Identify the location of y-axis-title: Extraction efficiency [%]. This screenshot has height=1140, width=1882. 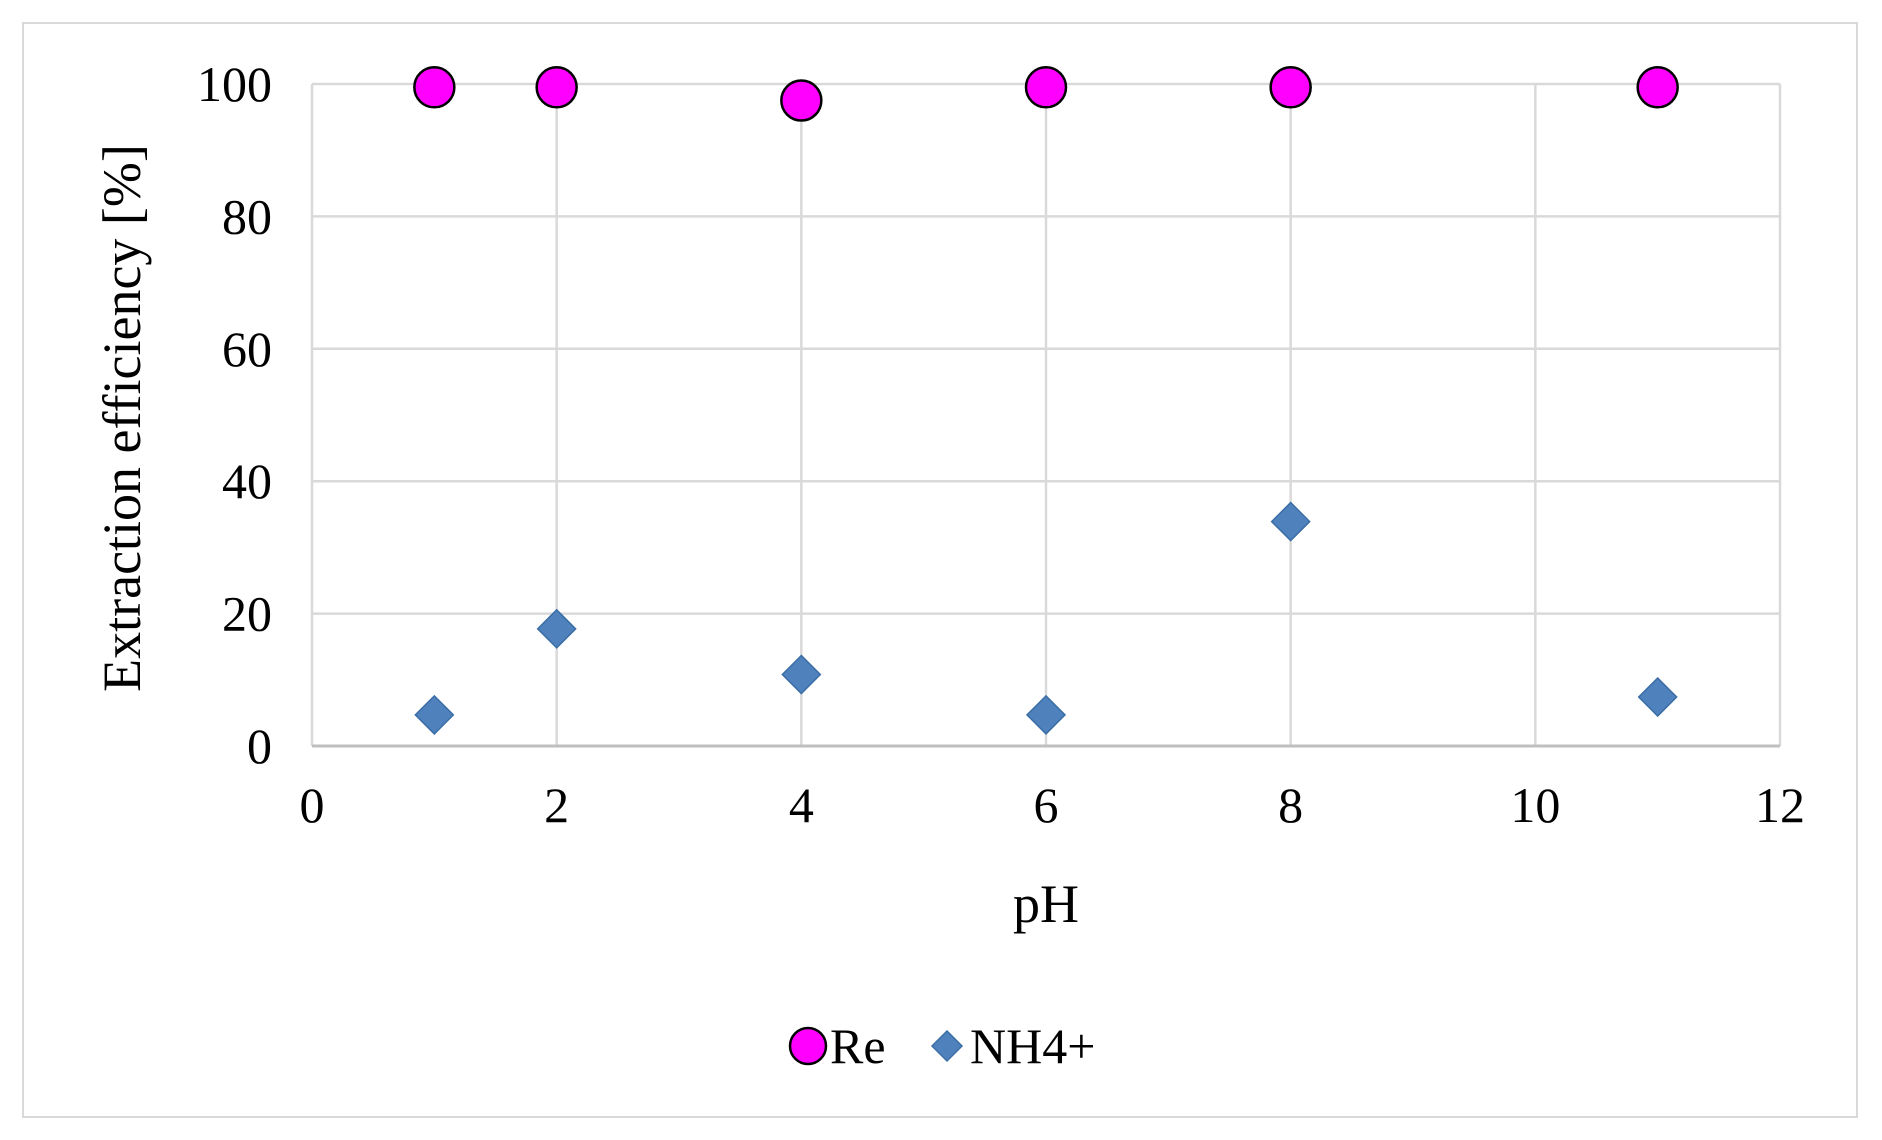
(122, 418).